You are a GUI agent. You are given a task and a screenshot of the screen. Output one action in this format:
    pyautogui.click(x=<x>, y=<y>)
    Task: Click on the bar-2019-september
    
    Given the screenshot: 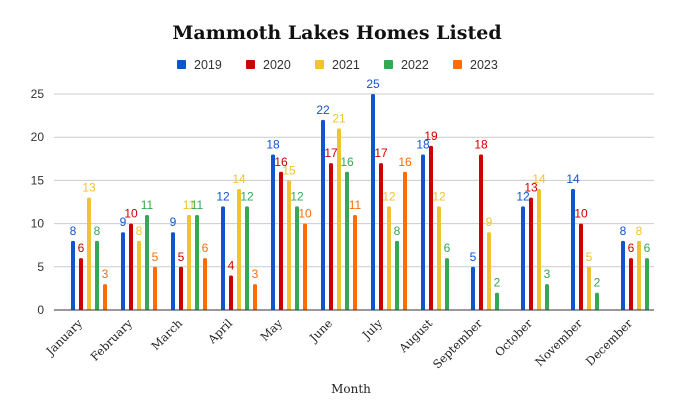 What is the action you would take?
    pyautogui.click(x=473, y=288)
    